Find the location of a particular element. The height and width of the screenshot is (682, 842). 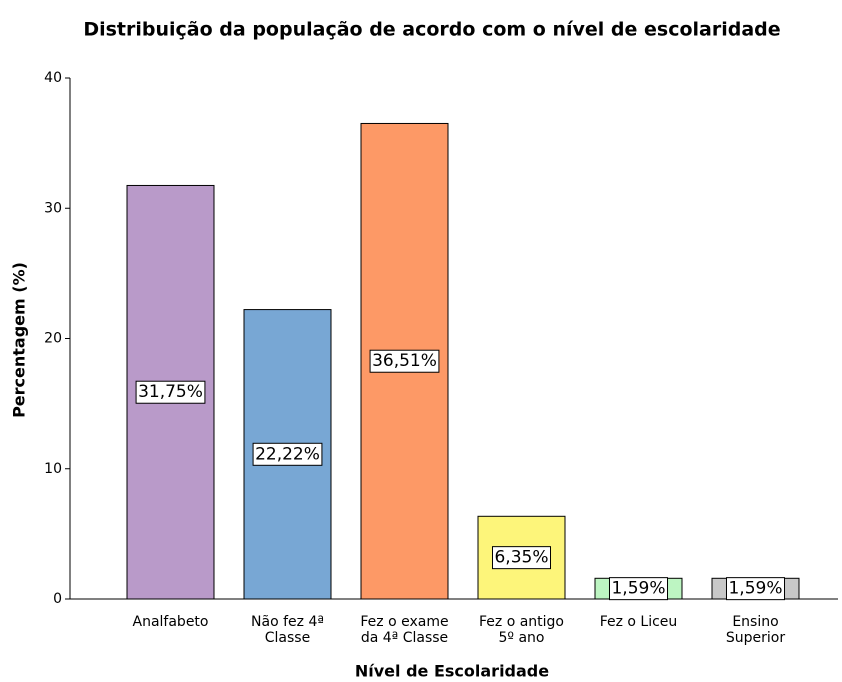

x-tick-label: Superior is located at coordinates (755, 638).